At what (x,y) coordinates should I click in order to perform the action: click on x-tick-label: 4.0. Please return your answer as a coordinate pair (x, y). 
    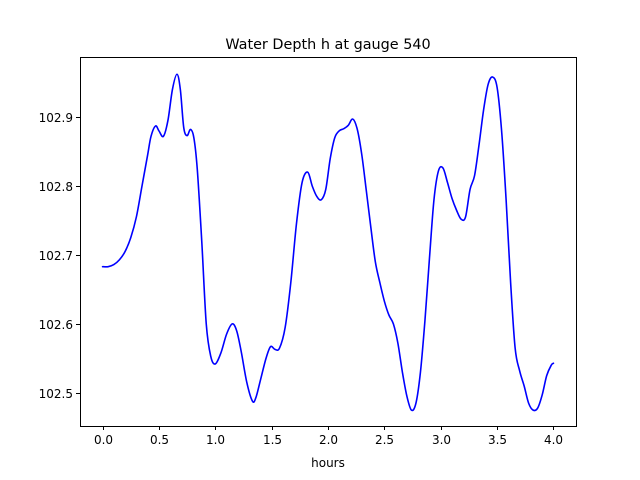
    Looking at the image, I should click on (553, 440).